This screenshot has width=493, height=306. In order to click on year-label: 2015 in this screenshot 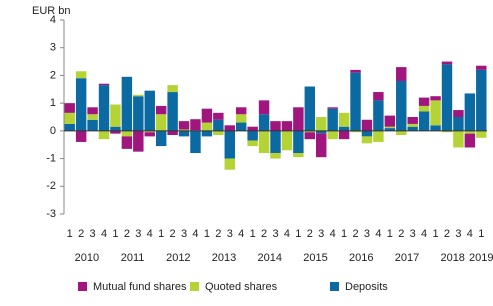, I will do `click(315, 258)`.